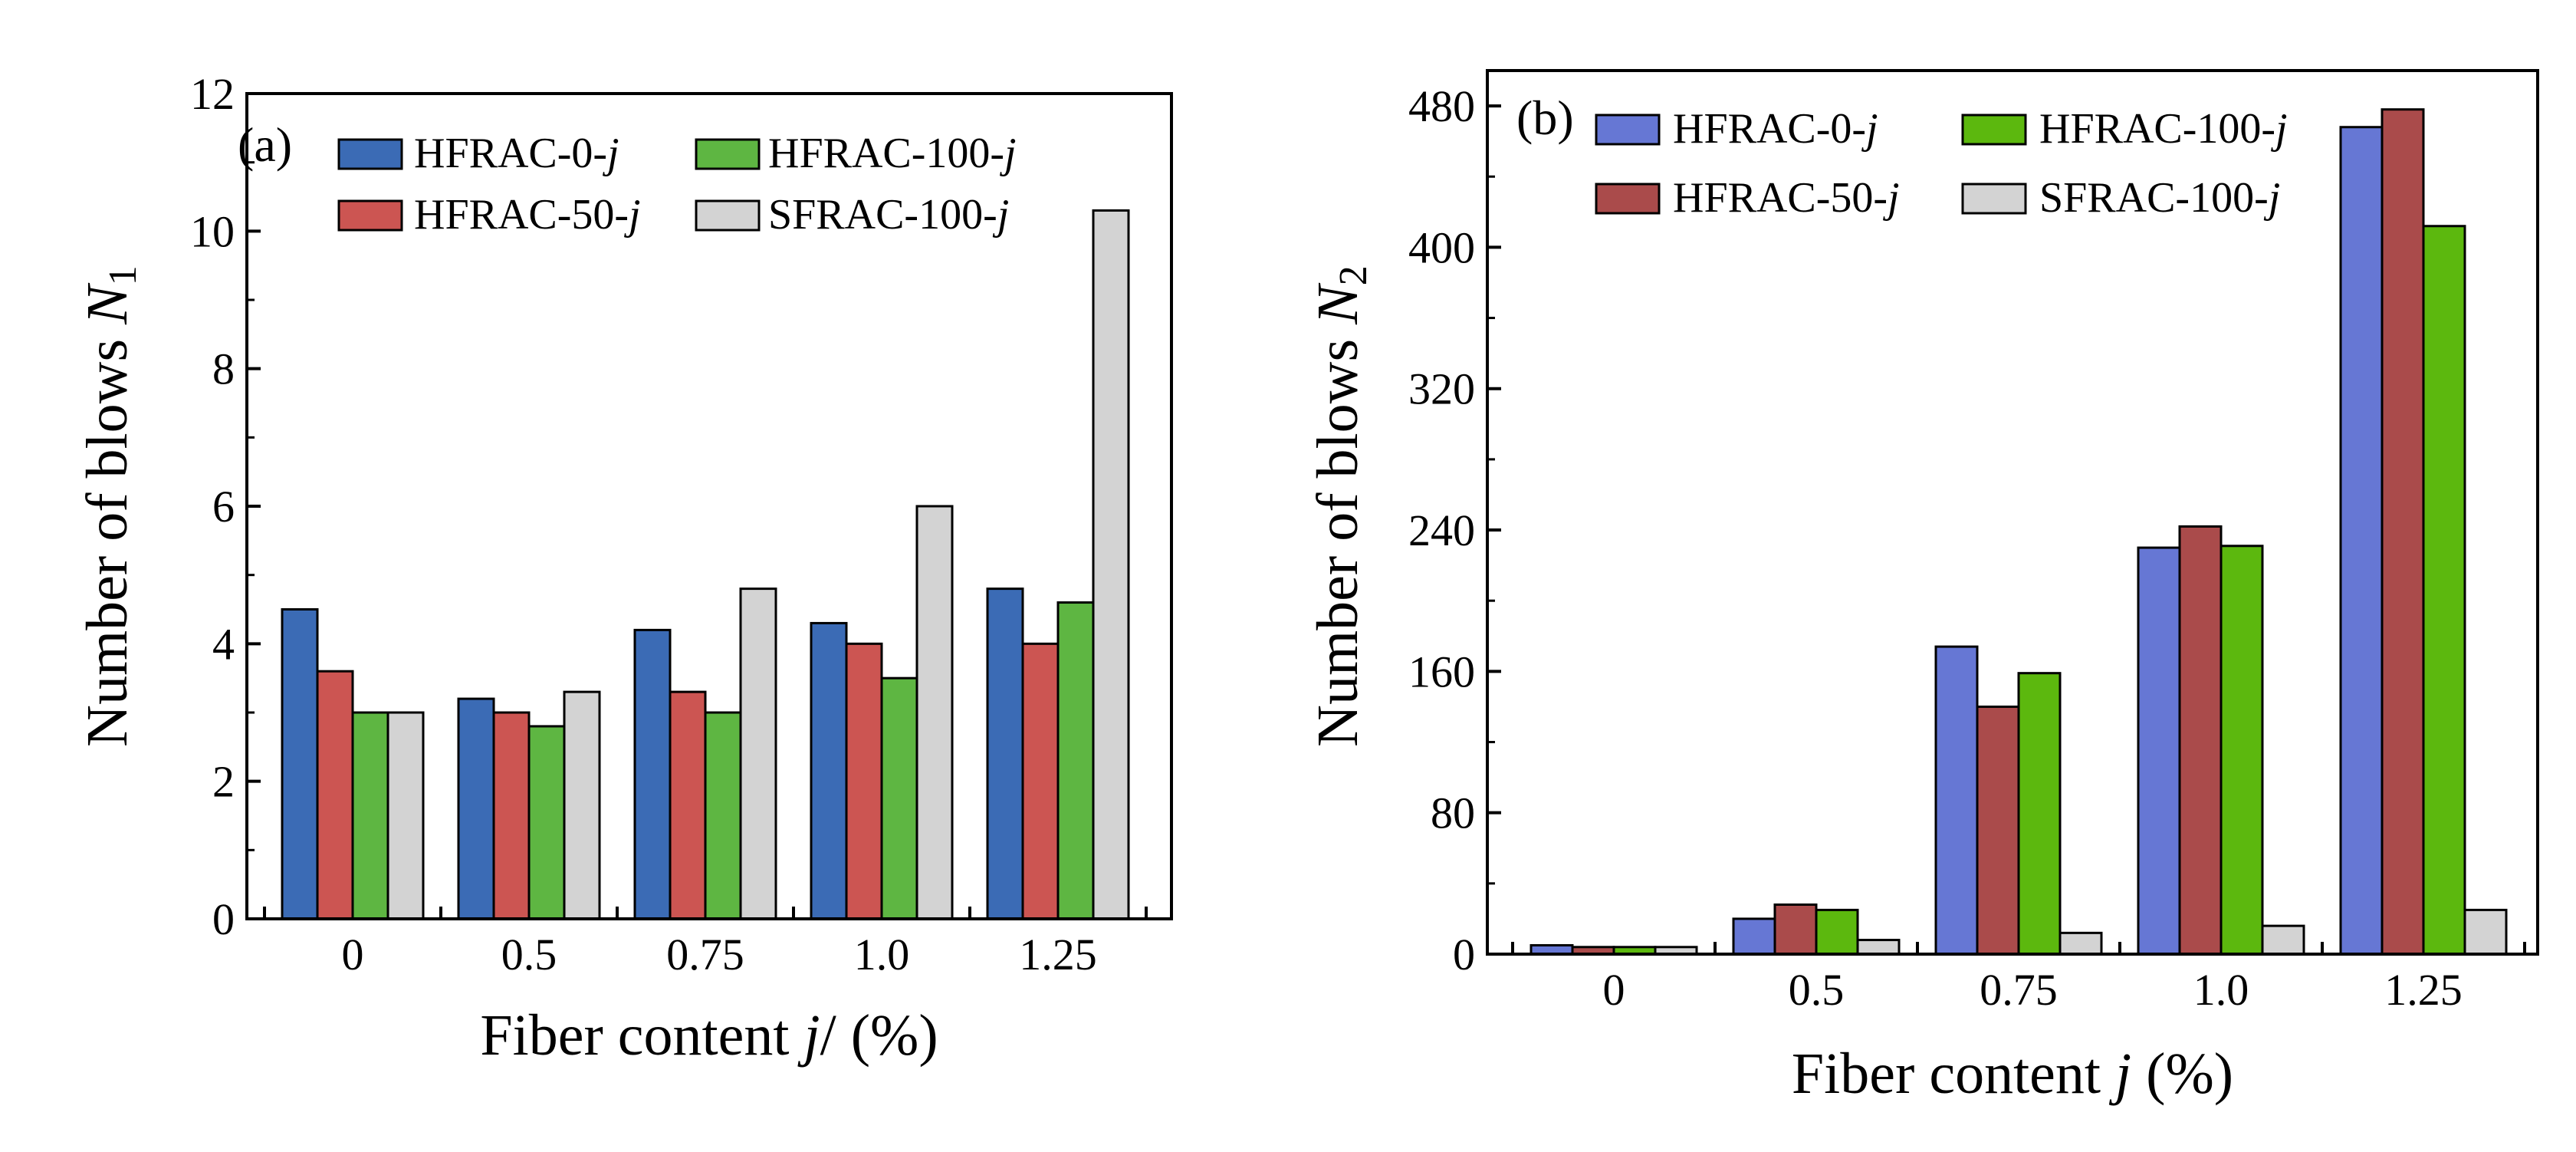 The height and width of the screenshot is (1152, 2576). Describe the element at coordinates (1817, 990) in the screenshot. I see `x-tick-label-b-1: 0.5` at that location.